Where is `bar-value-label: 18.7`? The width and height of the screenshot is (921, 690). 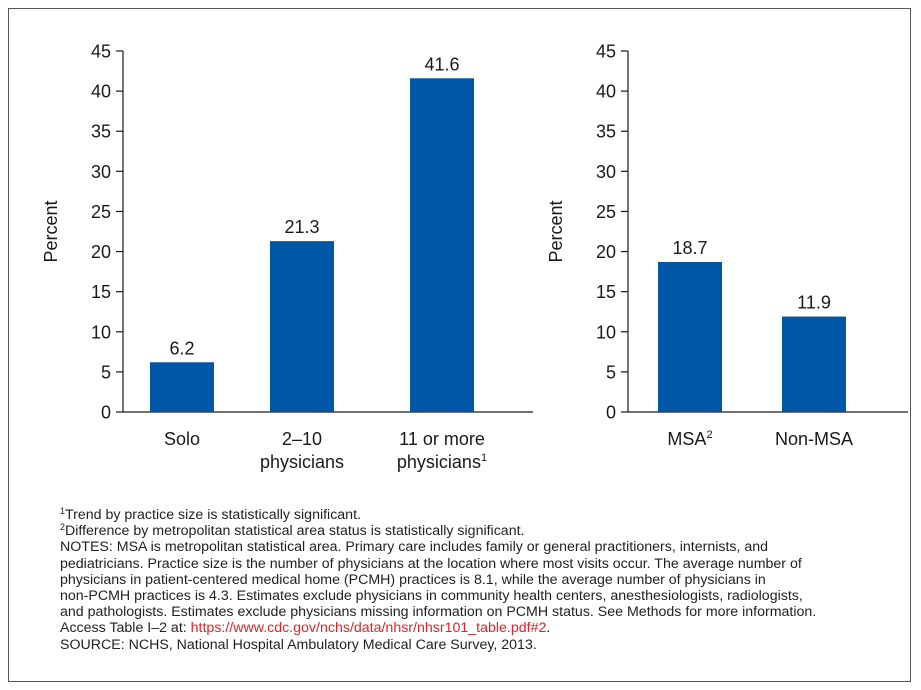 bar-value-label: 18.7 is located at coordinates (689, 248).